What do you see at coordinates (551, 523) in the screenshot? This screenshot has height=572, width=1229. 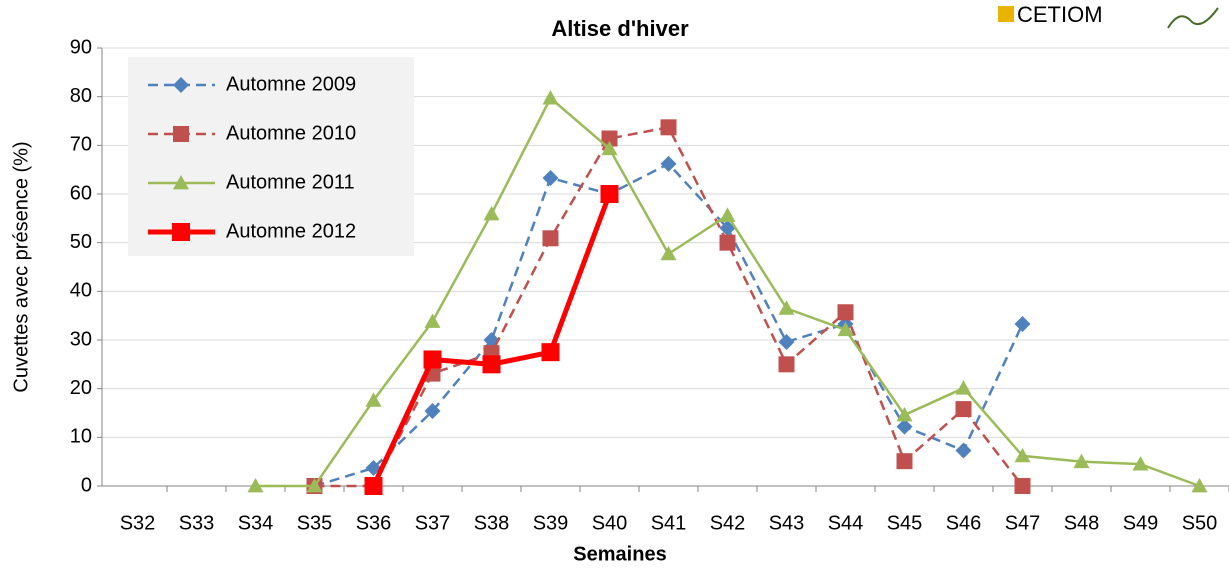 I see `x-tick-label: S39` at bounding box center [551, 523].